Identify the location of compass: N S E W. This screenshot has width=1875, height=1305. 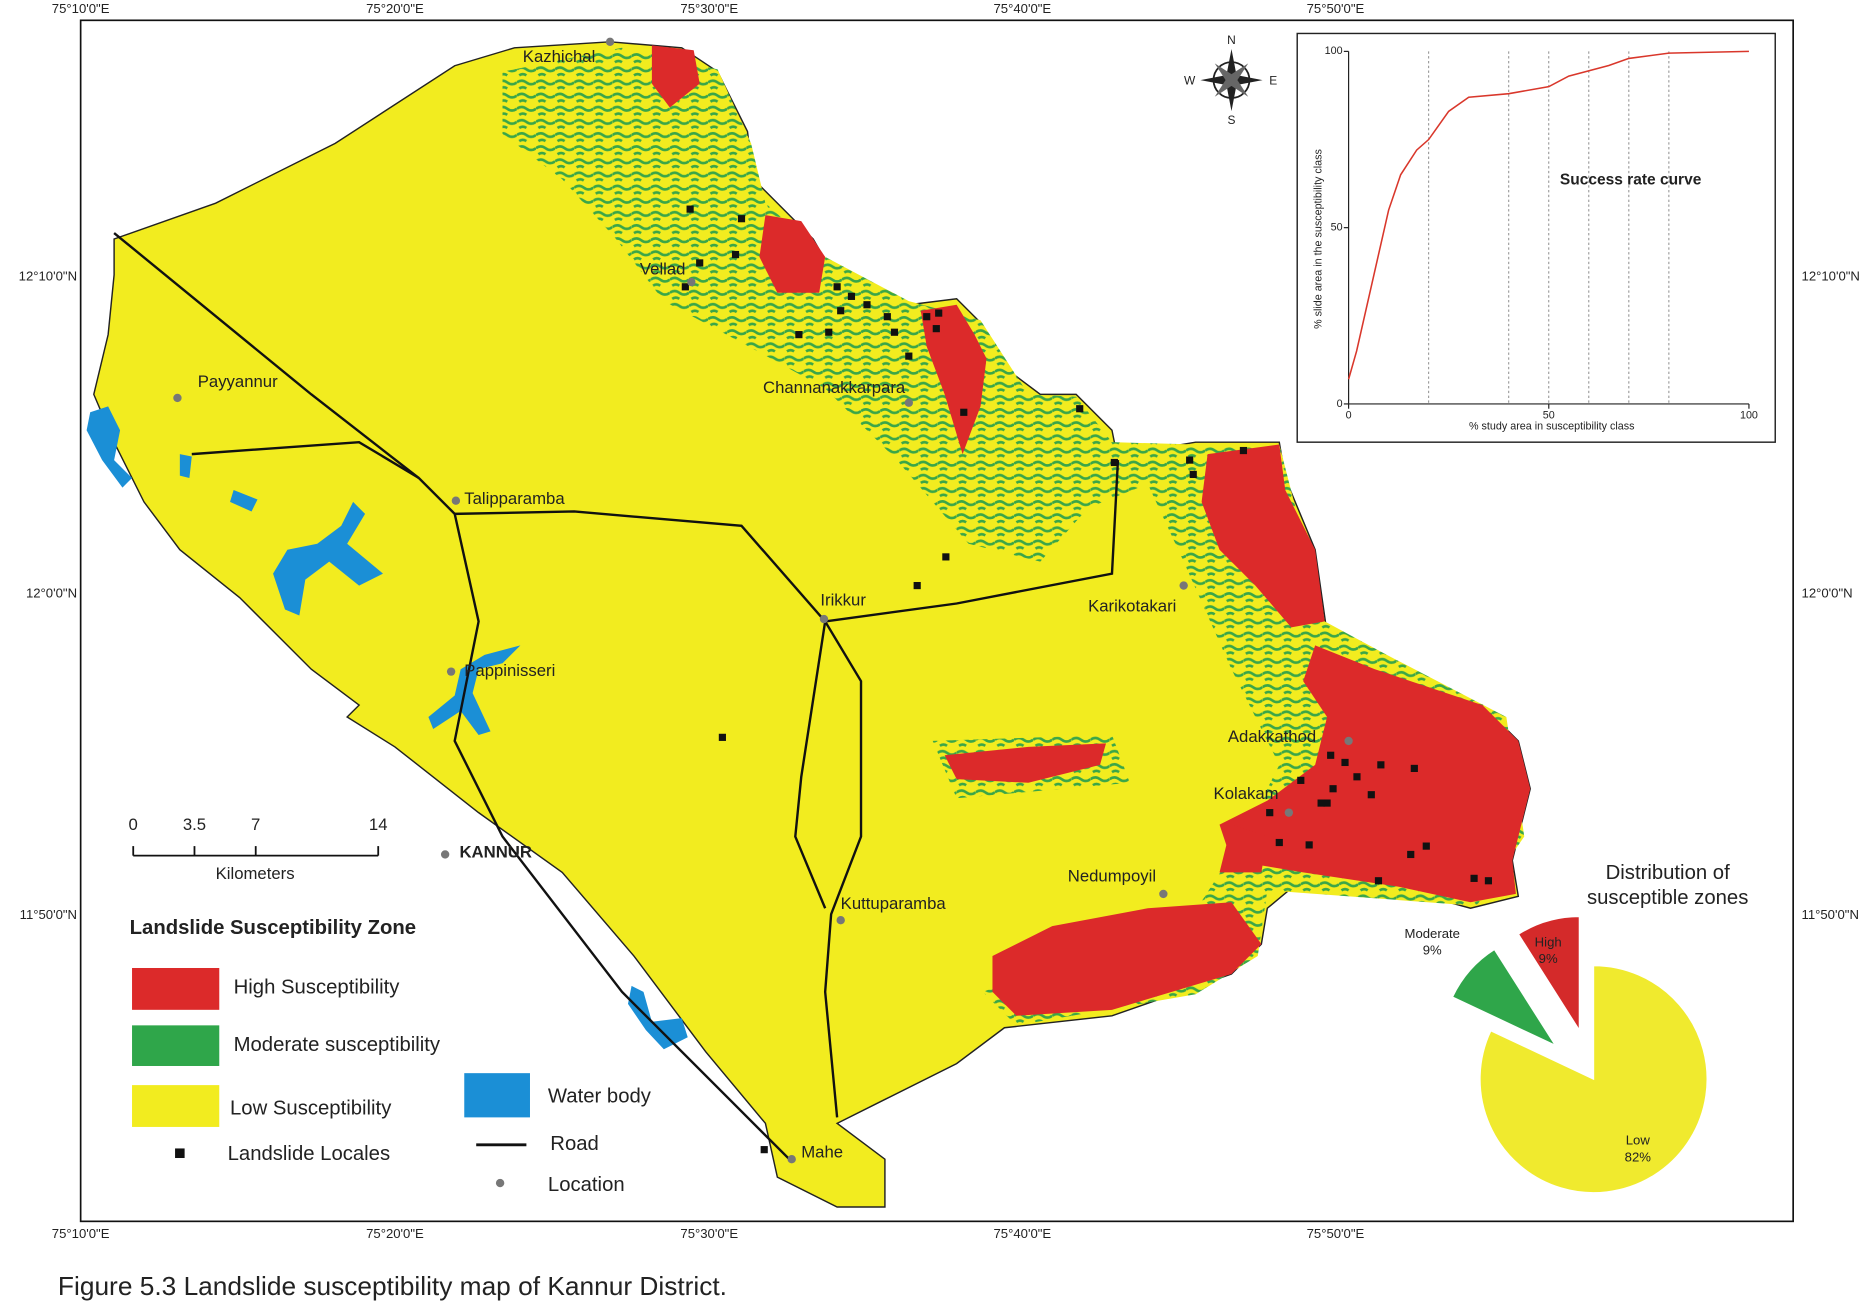
(1230, 80).